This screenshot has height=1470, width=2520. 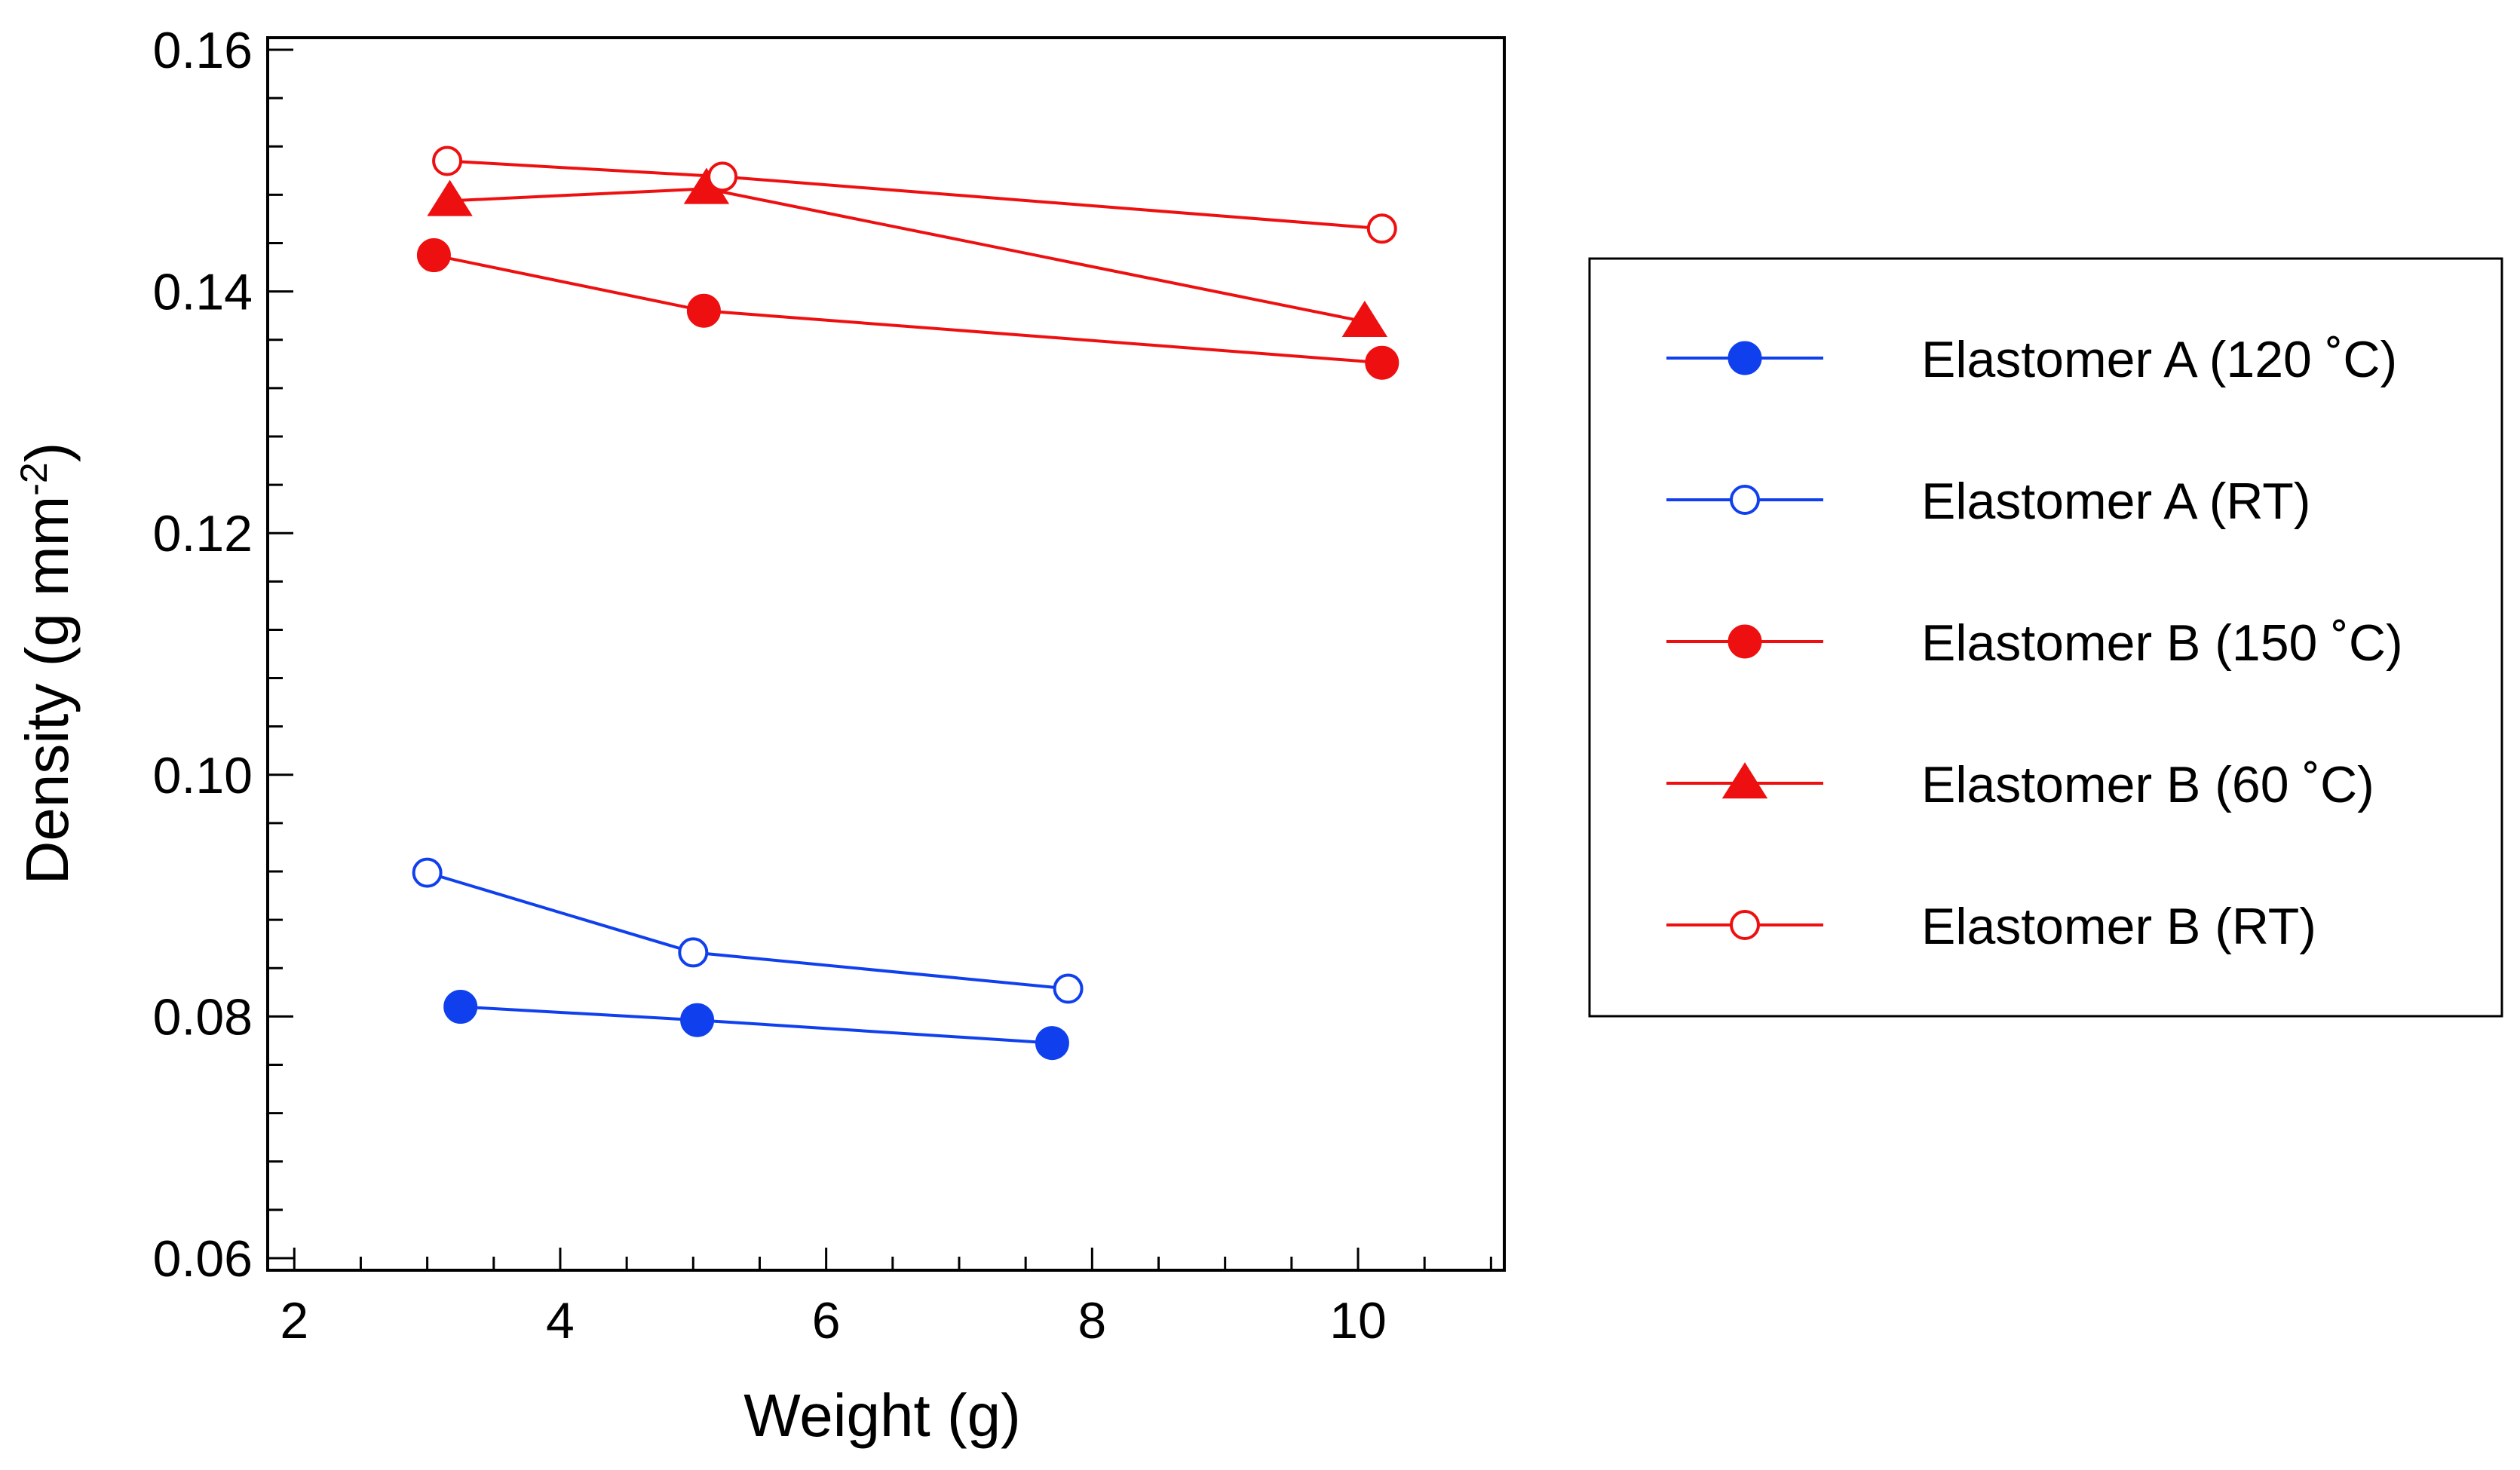 I want to click on legend-label: Elastomer A (120 ˚C), so click(x=2159, y=359).